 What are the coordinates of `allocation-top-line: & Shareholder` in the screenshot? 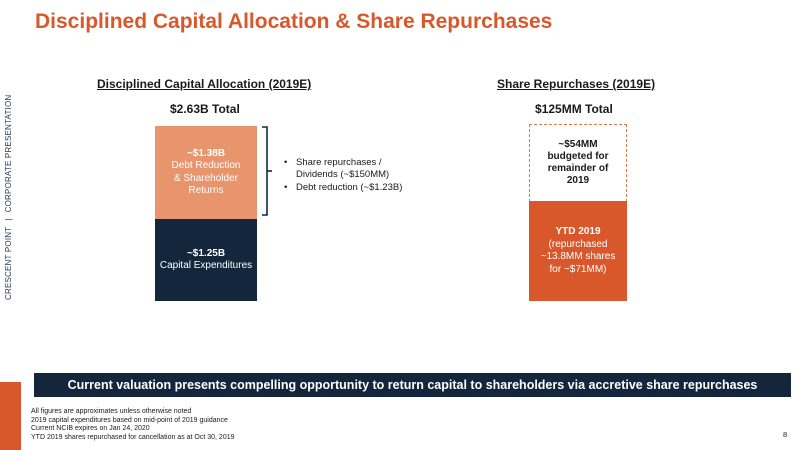 It's located at (206, 178).